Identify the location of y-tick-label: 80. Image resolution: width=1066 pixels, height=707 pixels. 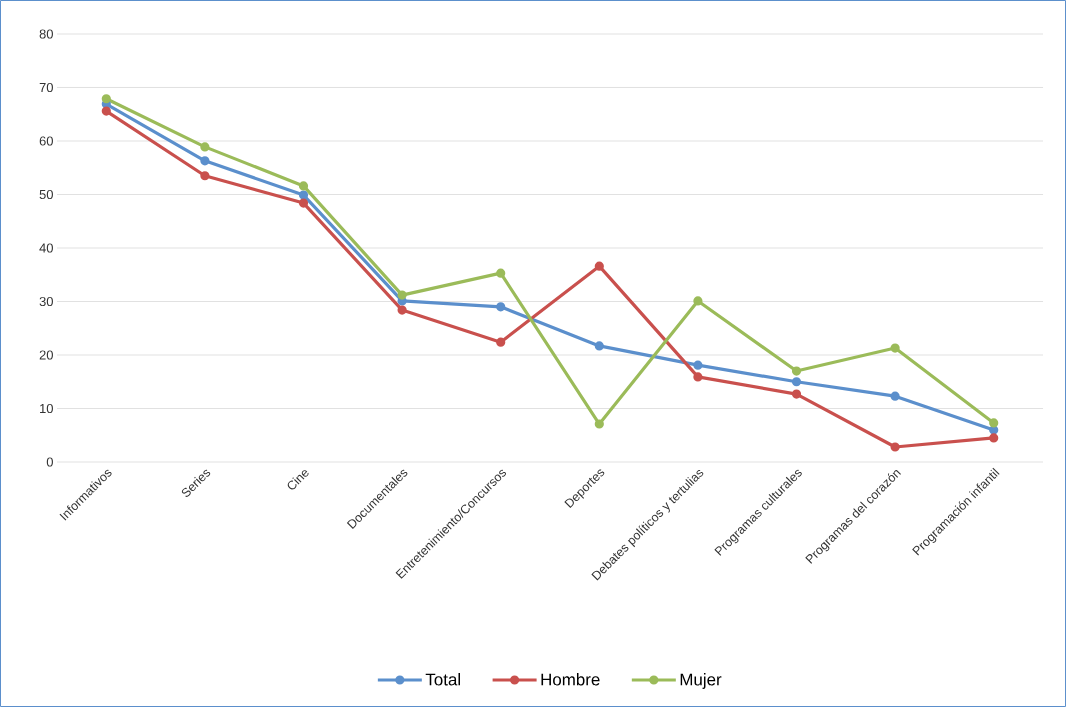
(46, 34).